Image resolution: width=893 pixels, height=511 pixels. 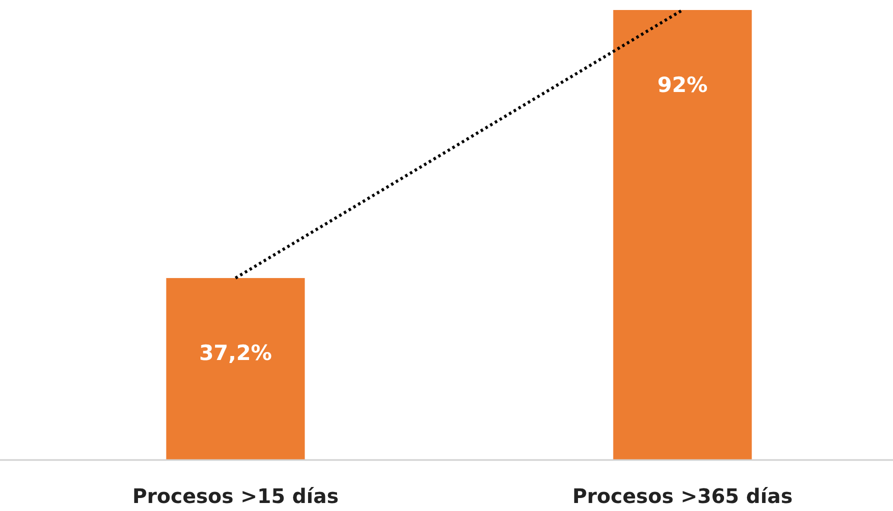 I want to click on x-tick-label: Procesos >15 días, so click(x=235, y=496).